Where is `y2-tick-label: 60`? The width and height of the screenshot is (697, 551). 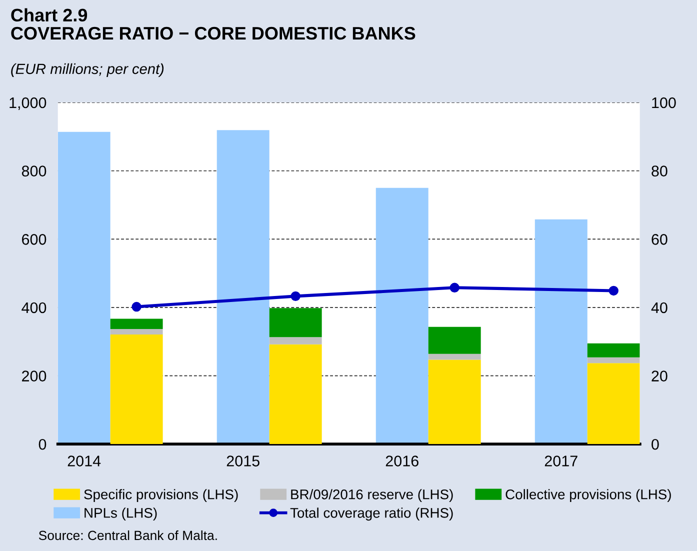
y2-tick-label: 60 is located at coordinates (660, 239).